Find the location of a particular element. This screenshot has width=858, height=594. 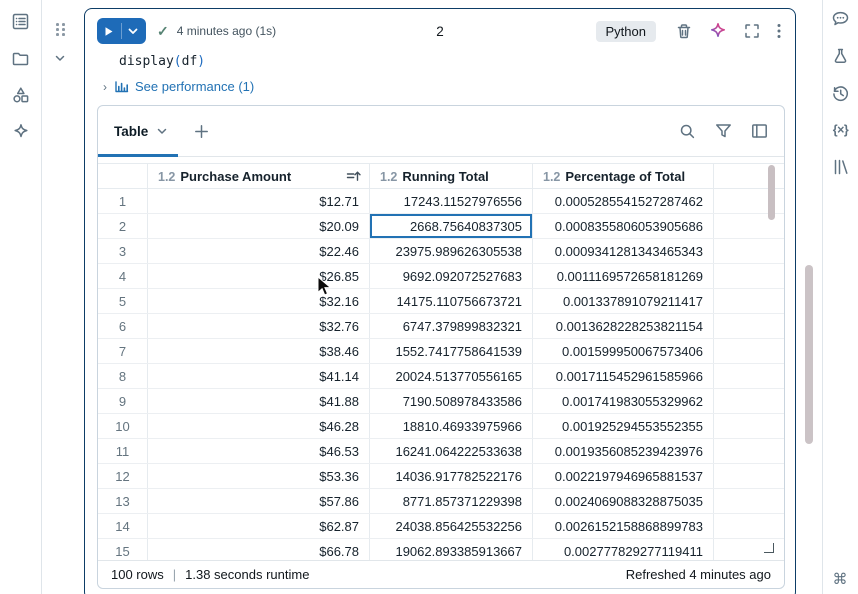

row-number: 6 is located at coordinates (123, 326).